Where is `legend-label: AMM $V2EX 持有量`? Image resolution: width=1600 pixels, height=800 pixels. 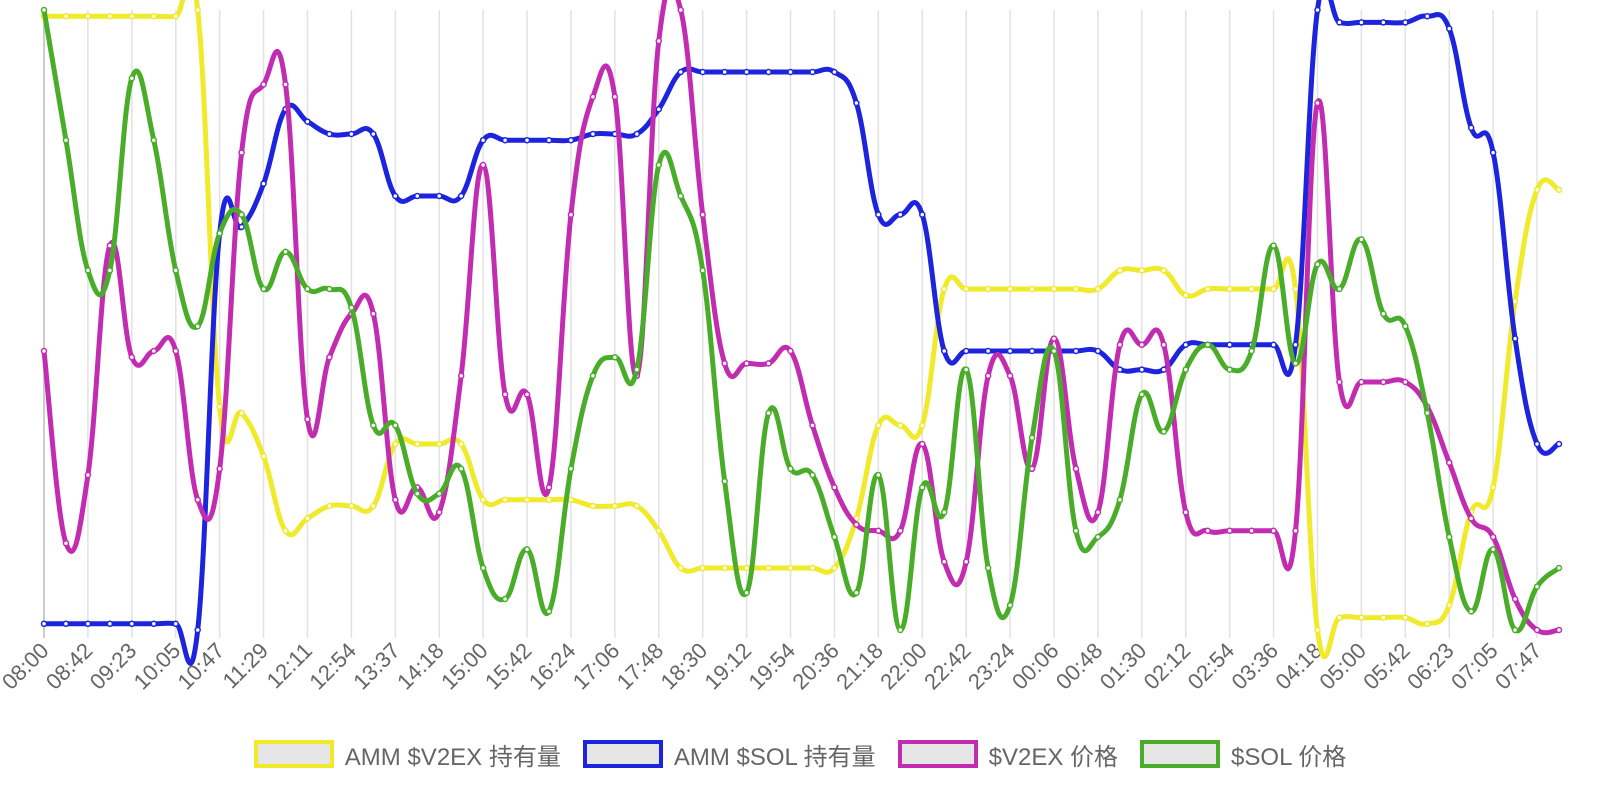
legend-label: AMM $V2EX 持有量 is located at coordinates (452, 757).